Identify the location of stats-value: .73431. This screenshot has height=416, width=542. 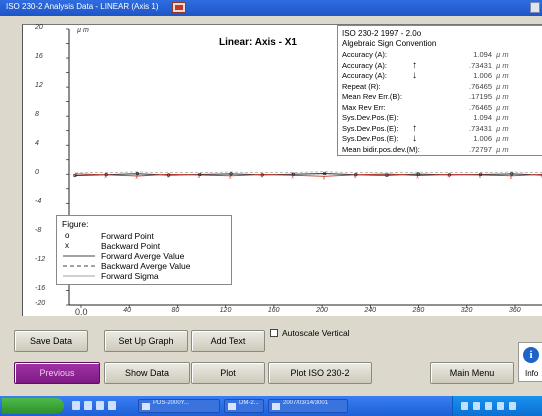
(480, 128).